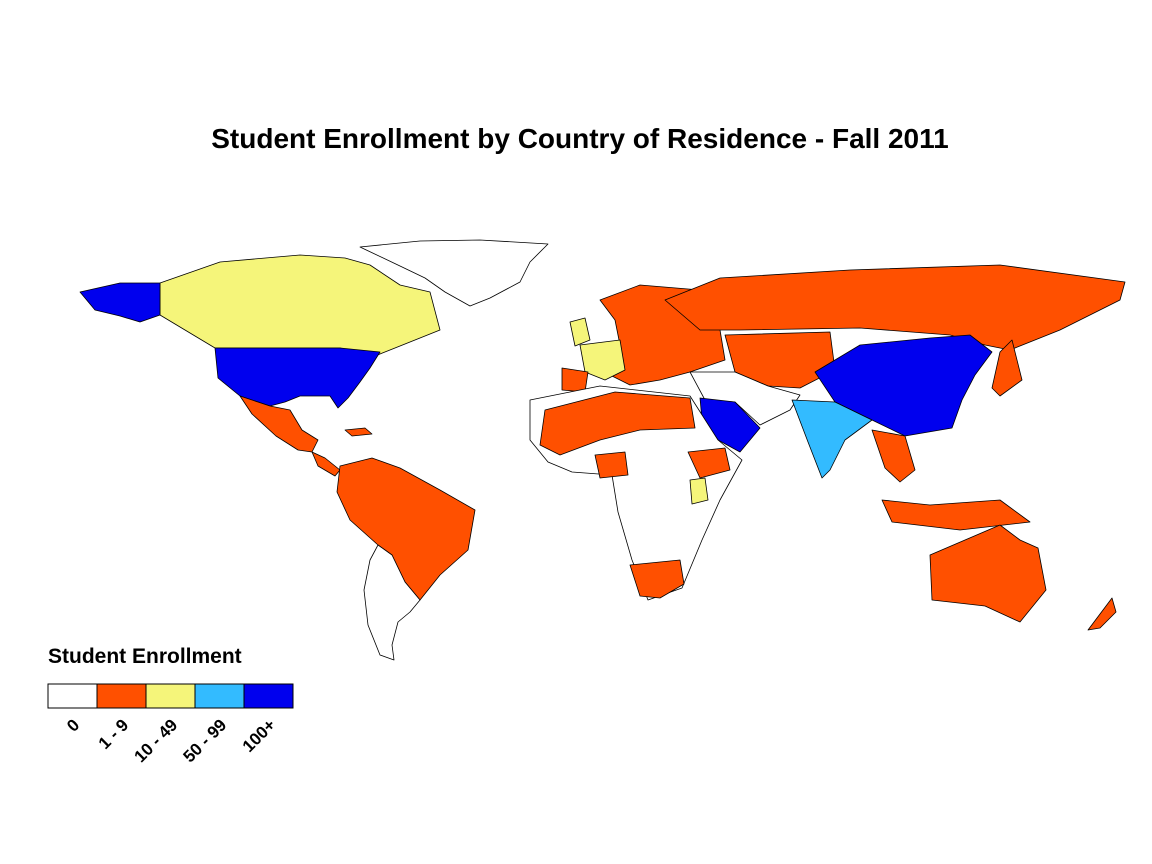  I want to click on south-america-south, so click(392, 602).